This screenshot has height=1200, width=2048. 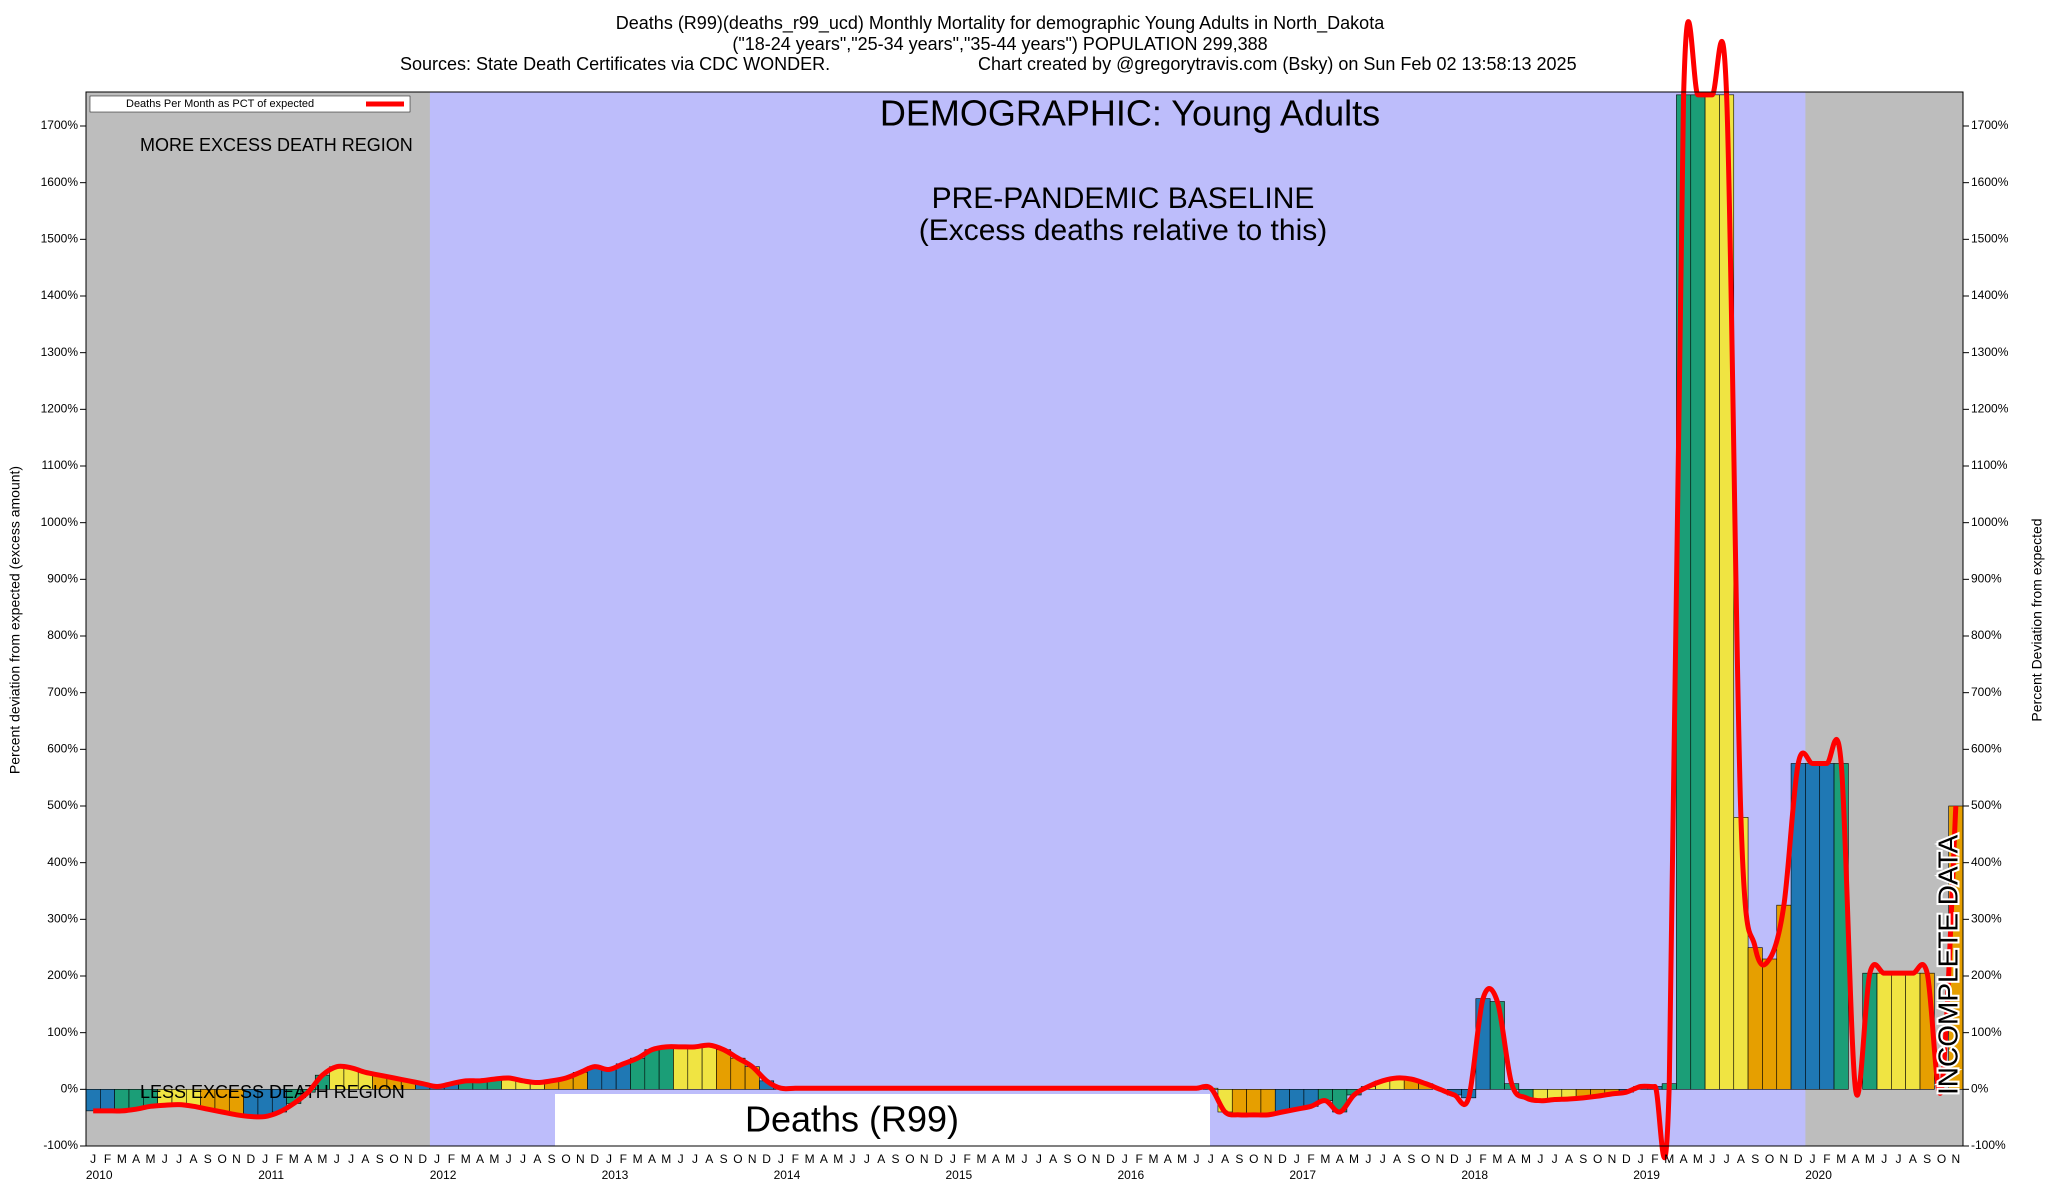 I want to click on y2-tick-label: 0%, so click(x=1980, y=1089).